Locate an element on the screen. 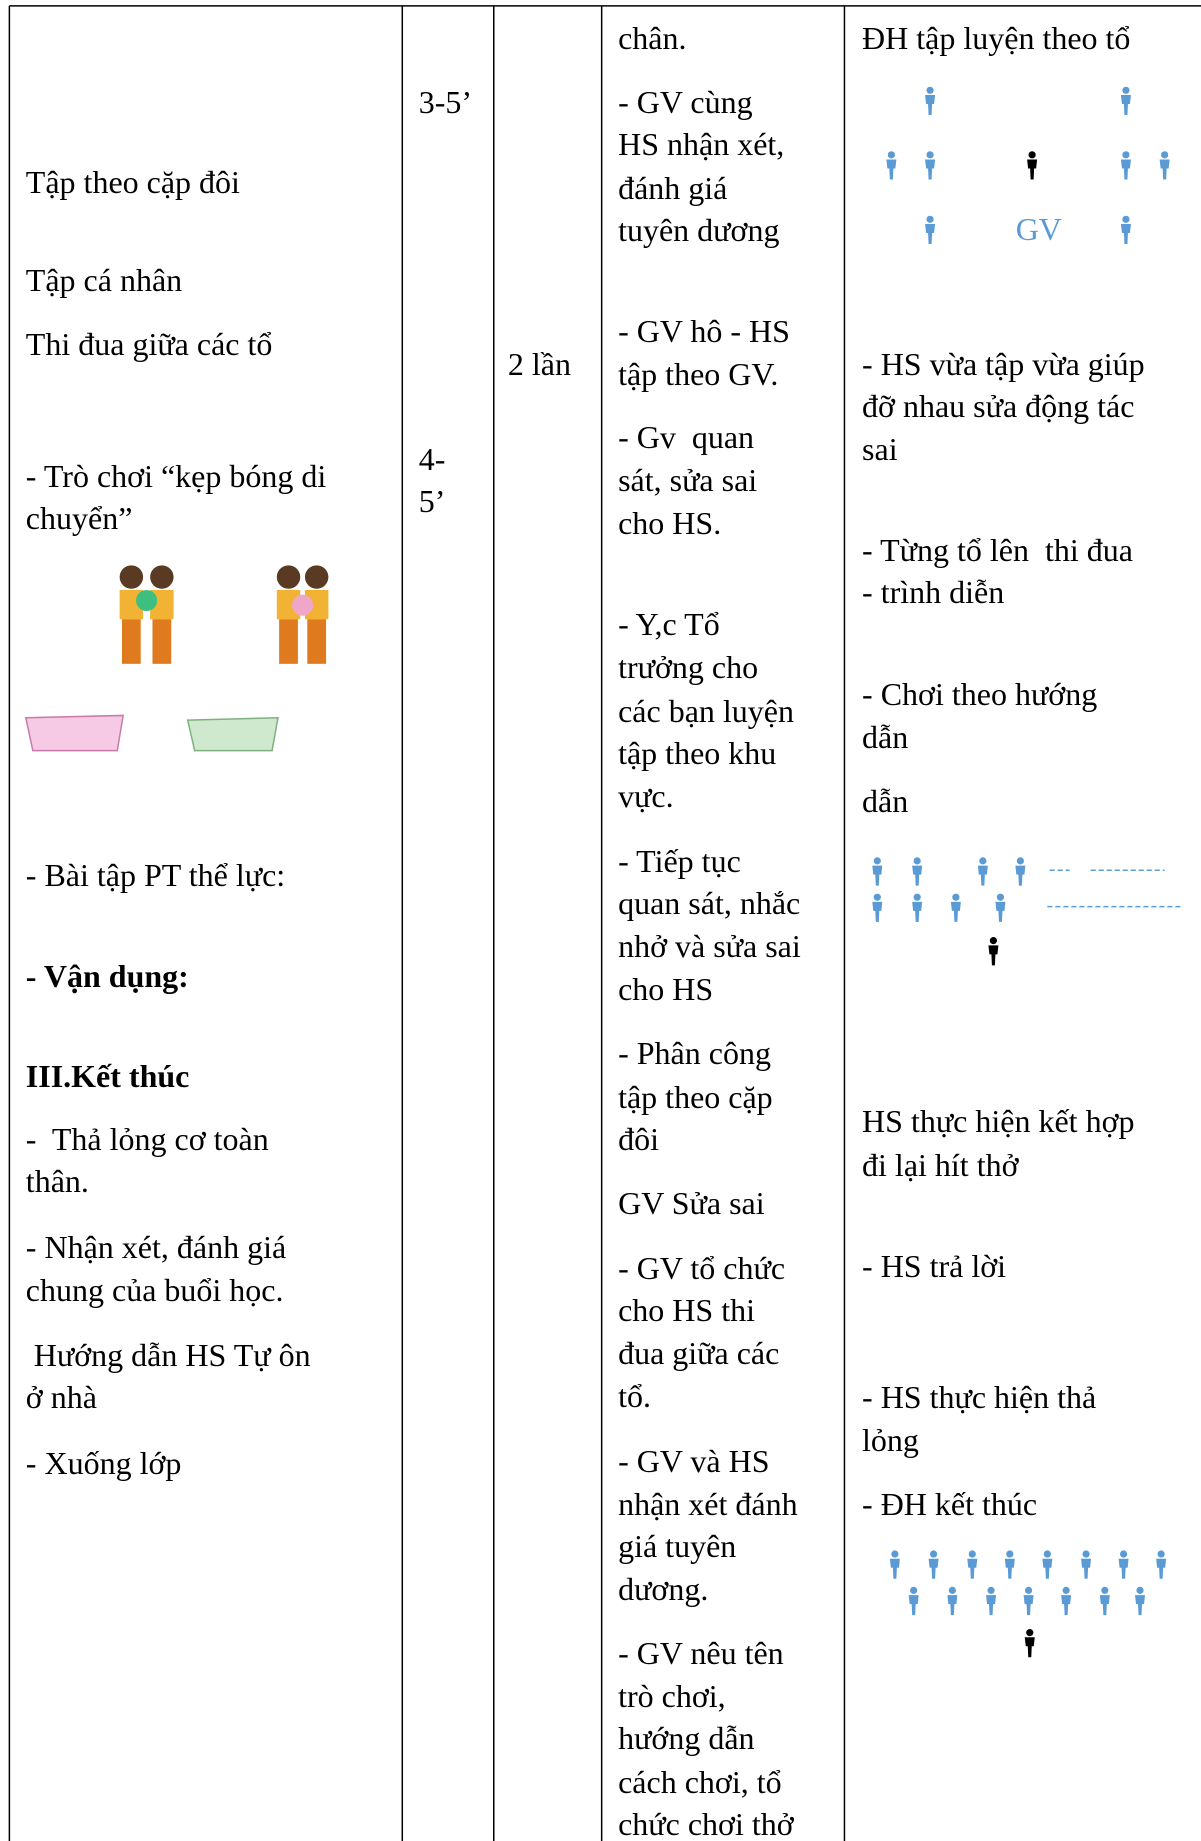  cell-text: sát, sửa sai is located at coordinates (688, 479).